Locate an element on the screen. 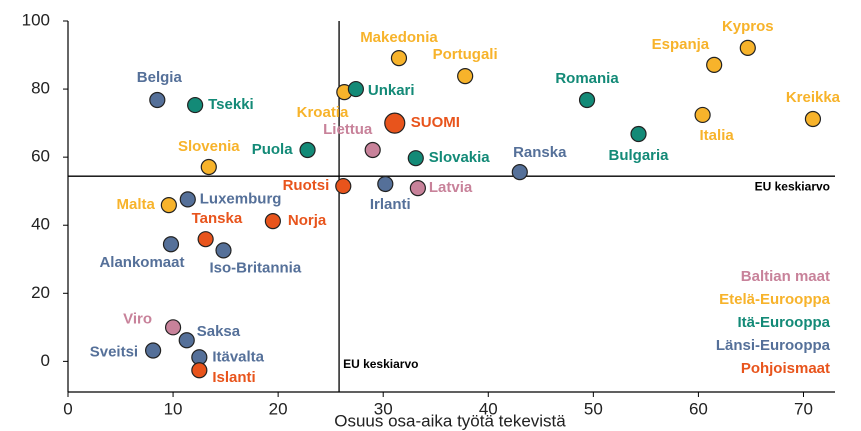  point-label: Kreikka is located at coordinates (813, 97).